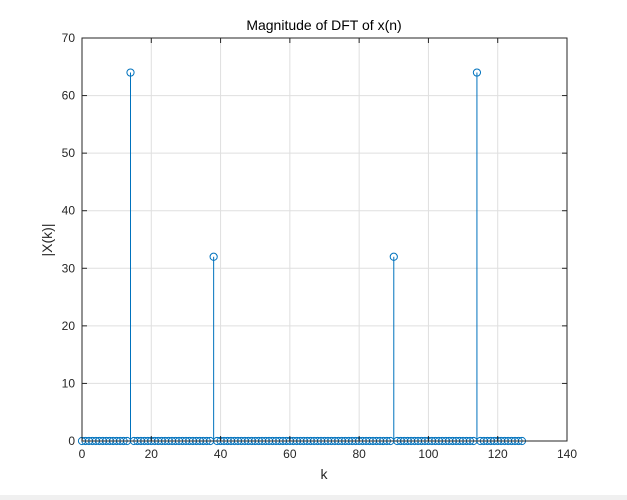 The image size is (627, 500). Describe the element at coordinates (498, 454) in the screenshot. I see `x-tick-label: 120` at that location.